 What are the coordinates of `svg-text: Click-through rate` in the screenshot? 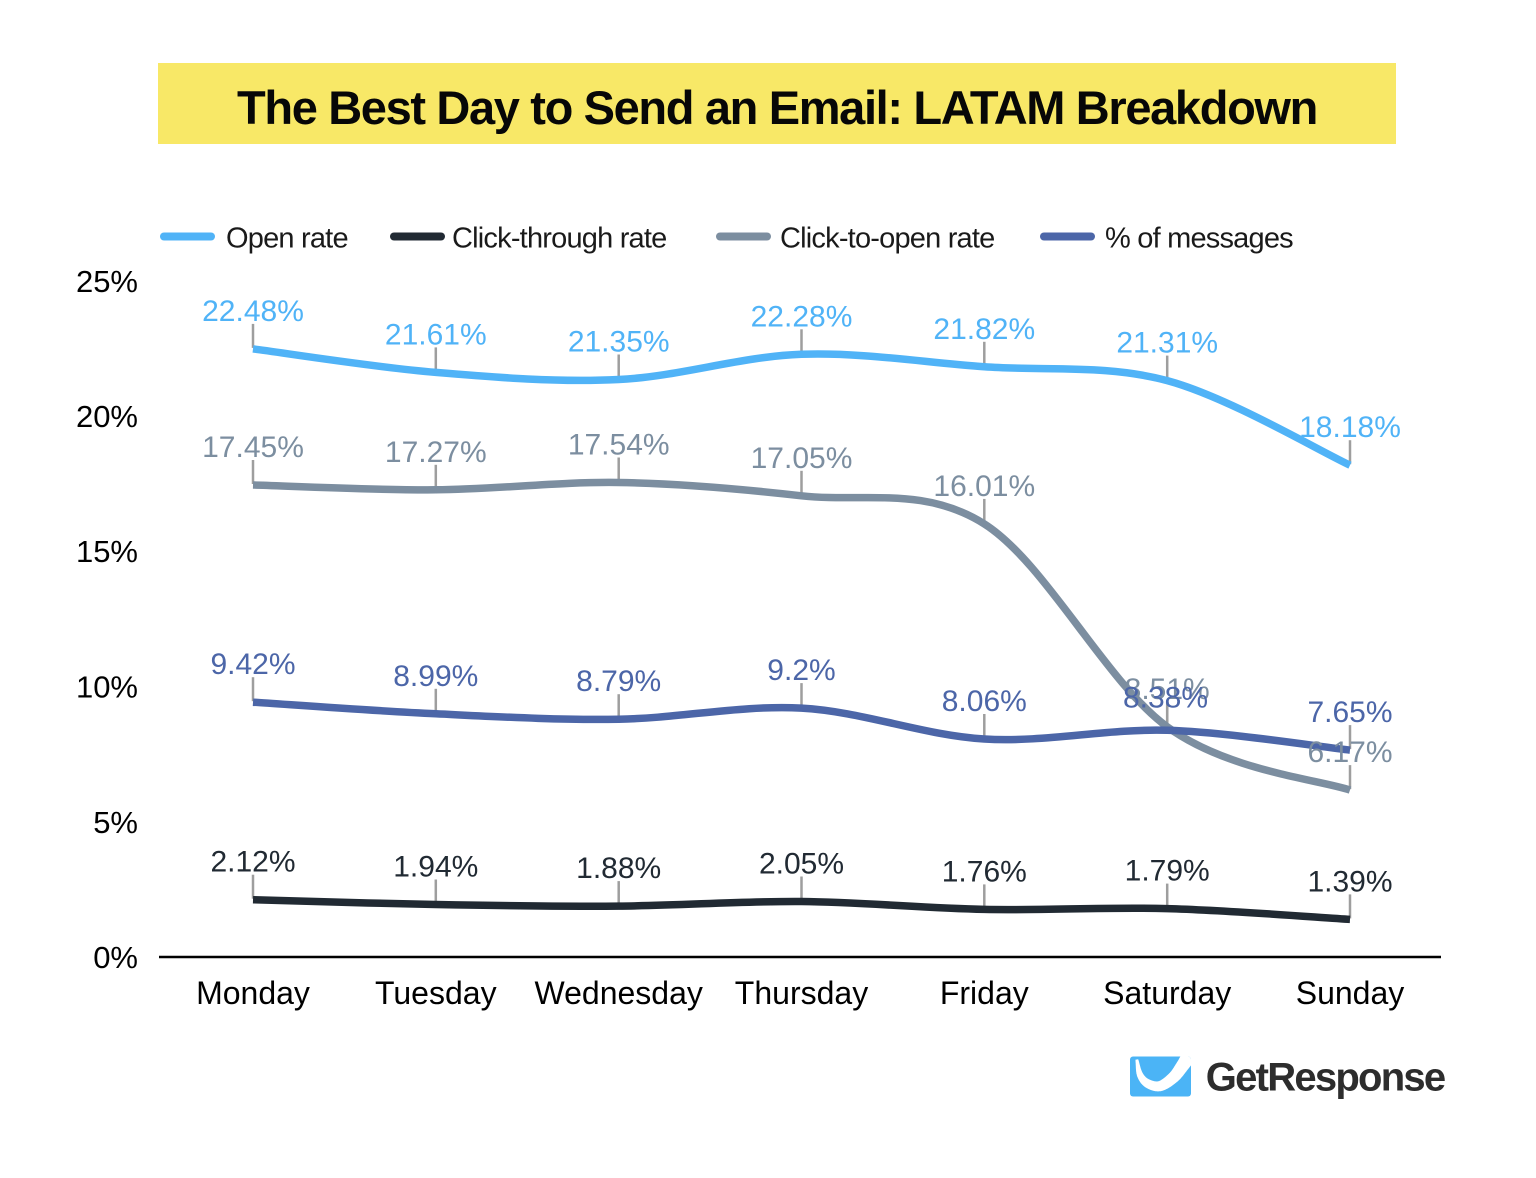 It's located at (559, 239).